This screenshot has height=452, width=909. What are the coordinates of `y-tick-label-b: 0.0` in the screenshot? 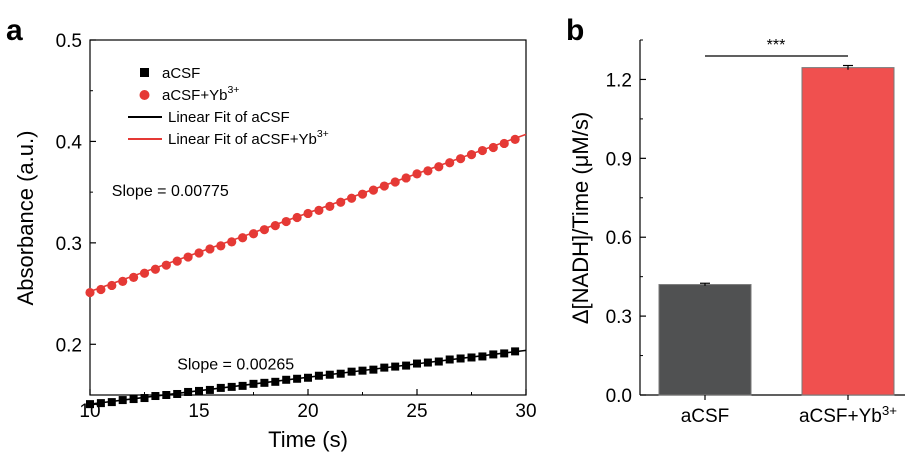 It's located at (619, 396).